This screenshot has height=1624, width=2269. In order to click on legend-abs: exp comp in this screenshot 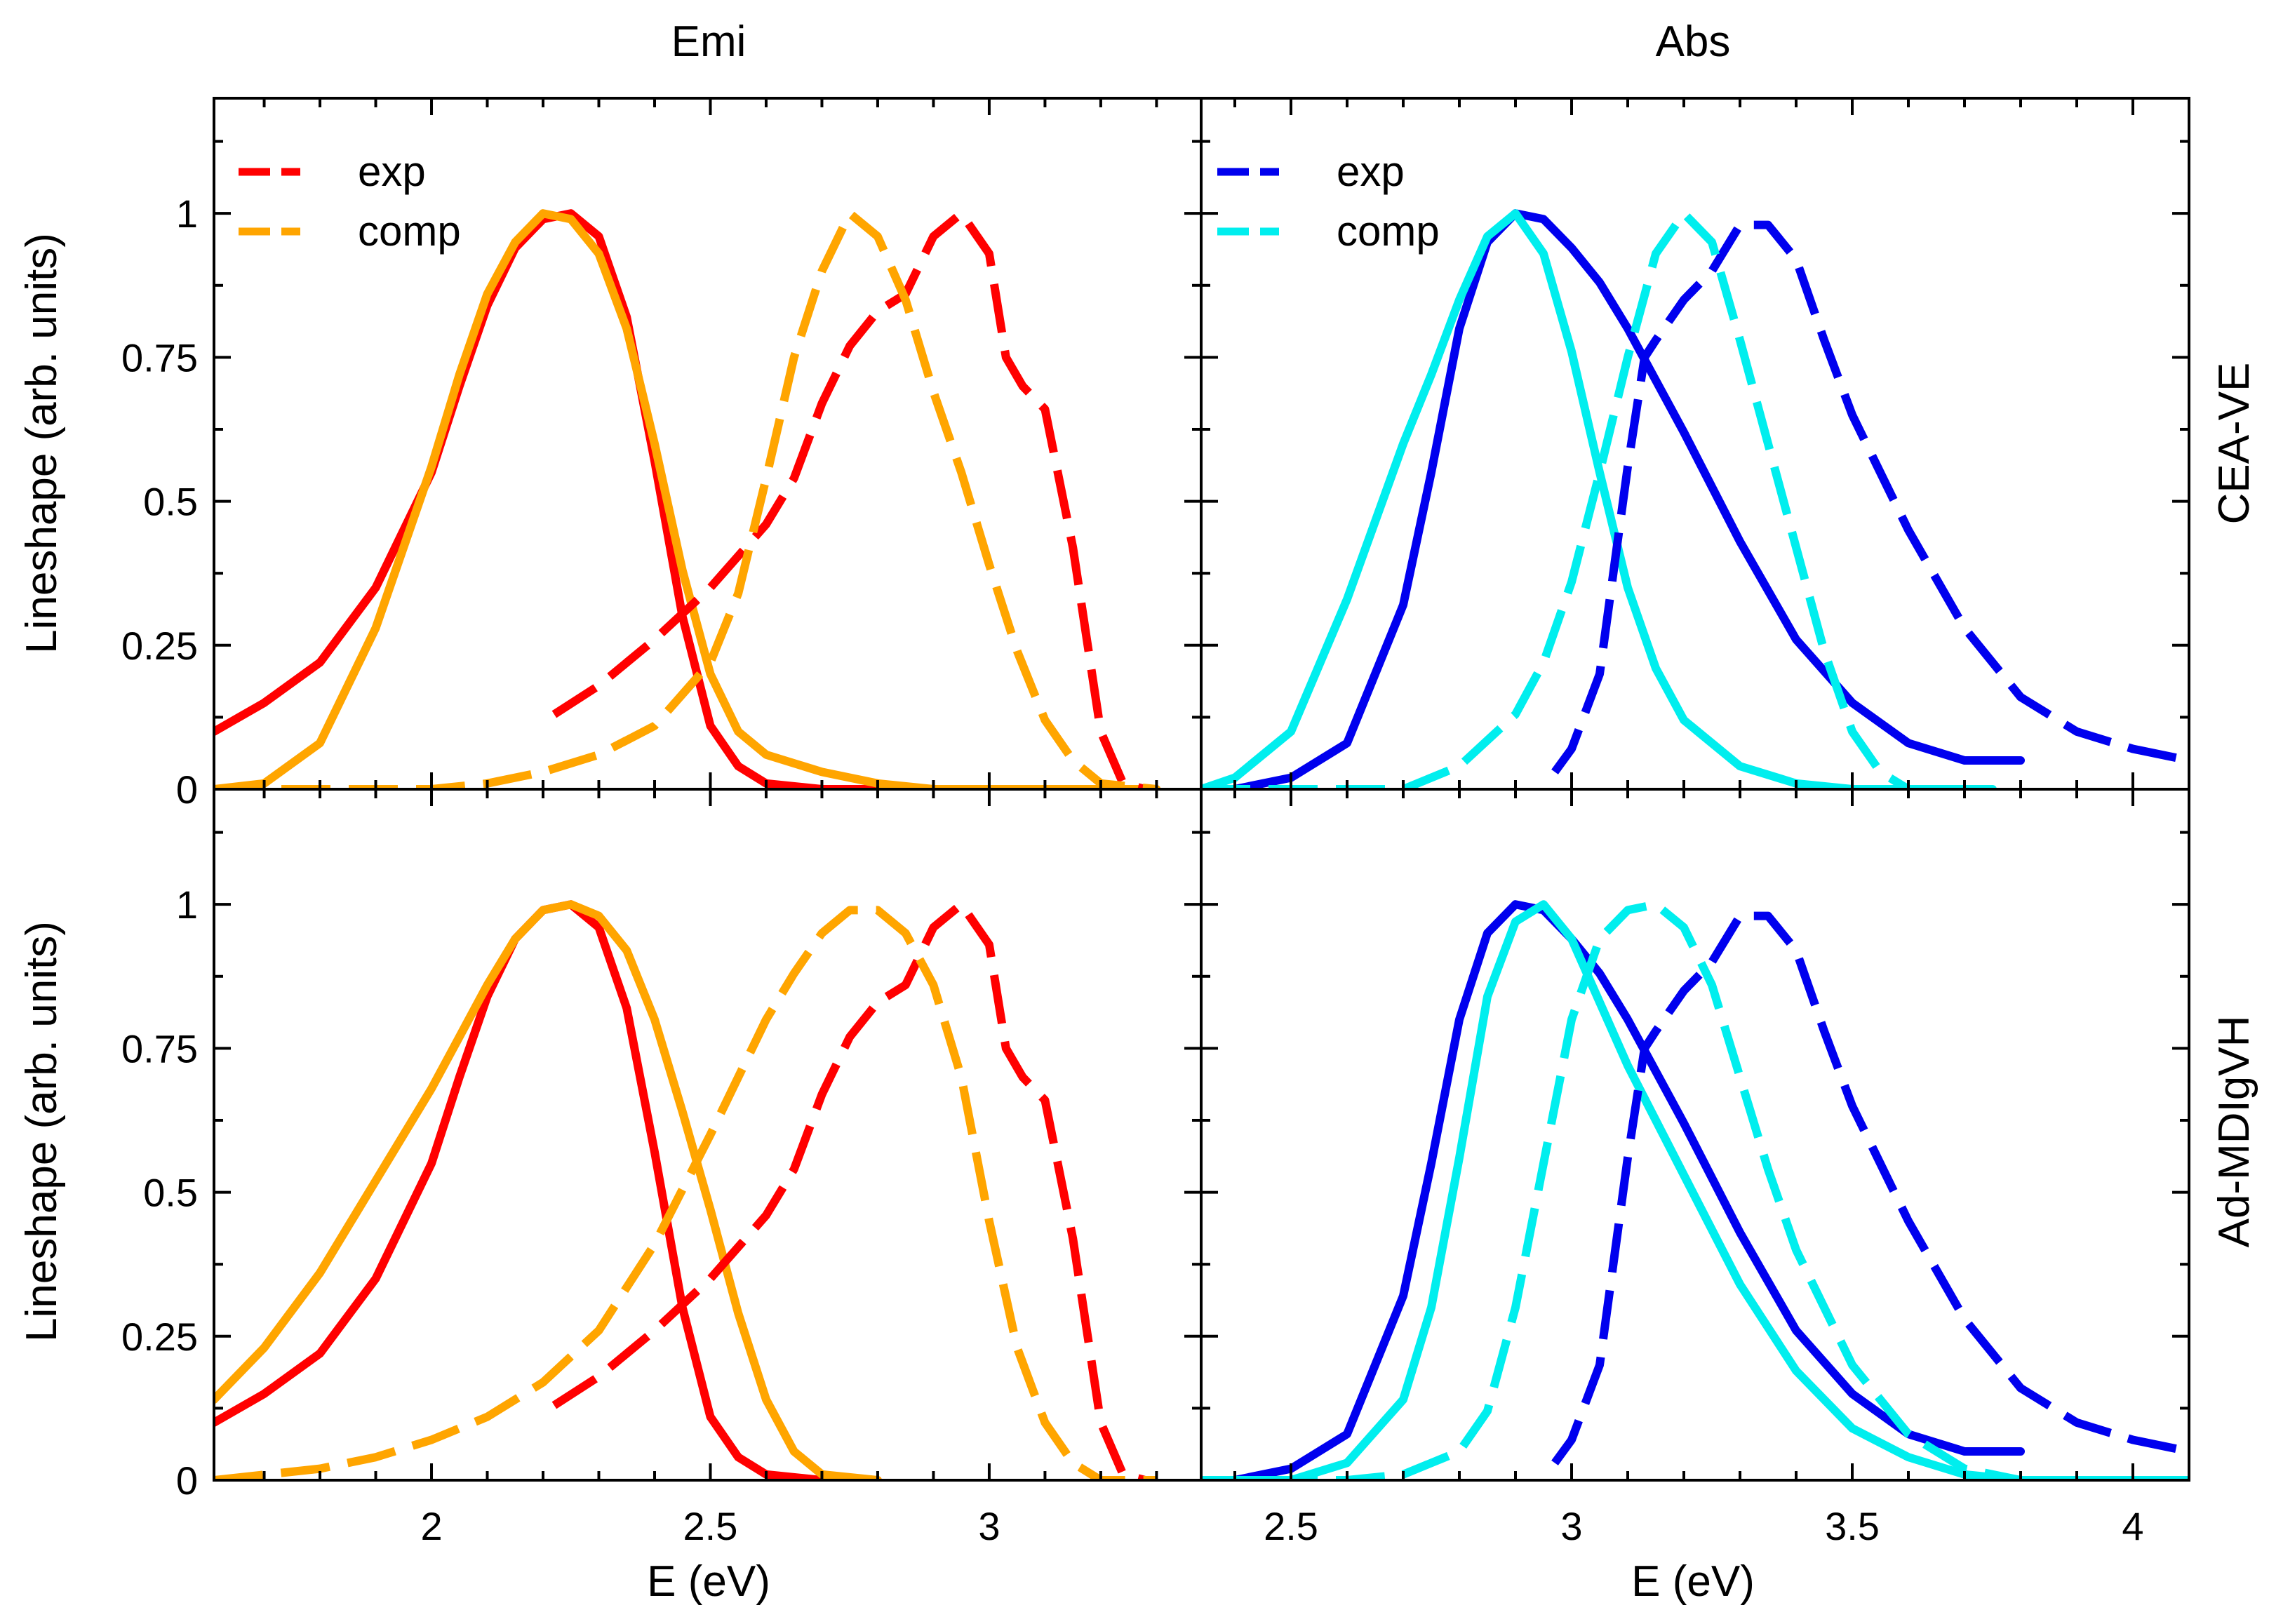, I will do `click(1328, 201)`.